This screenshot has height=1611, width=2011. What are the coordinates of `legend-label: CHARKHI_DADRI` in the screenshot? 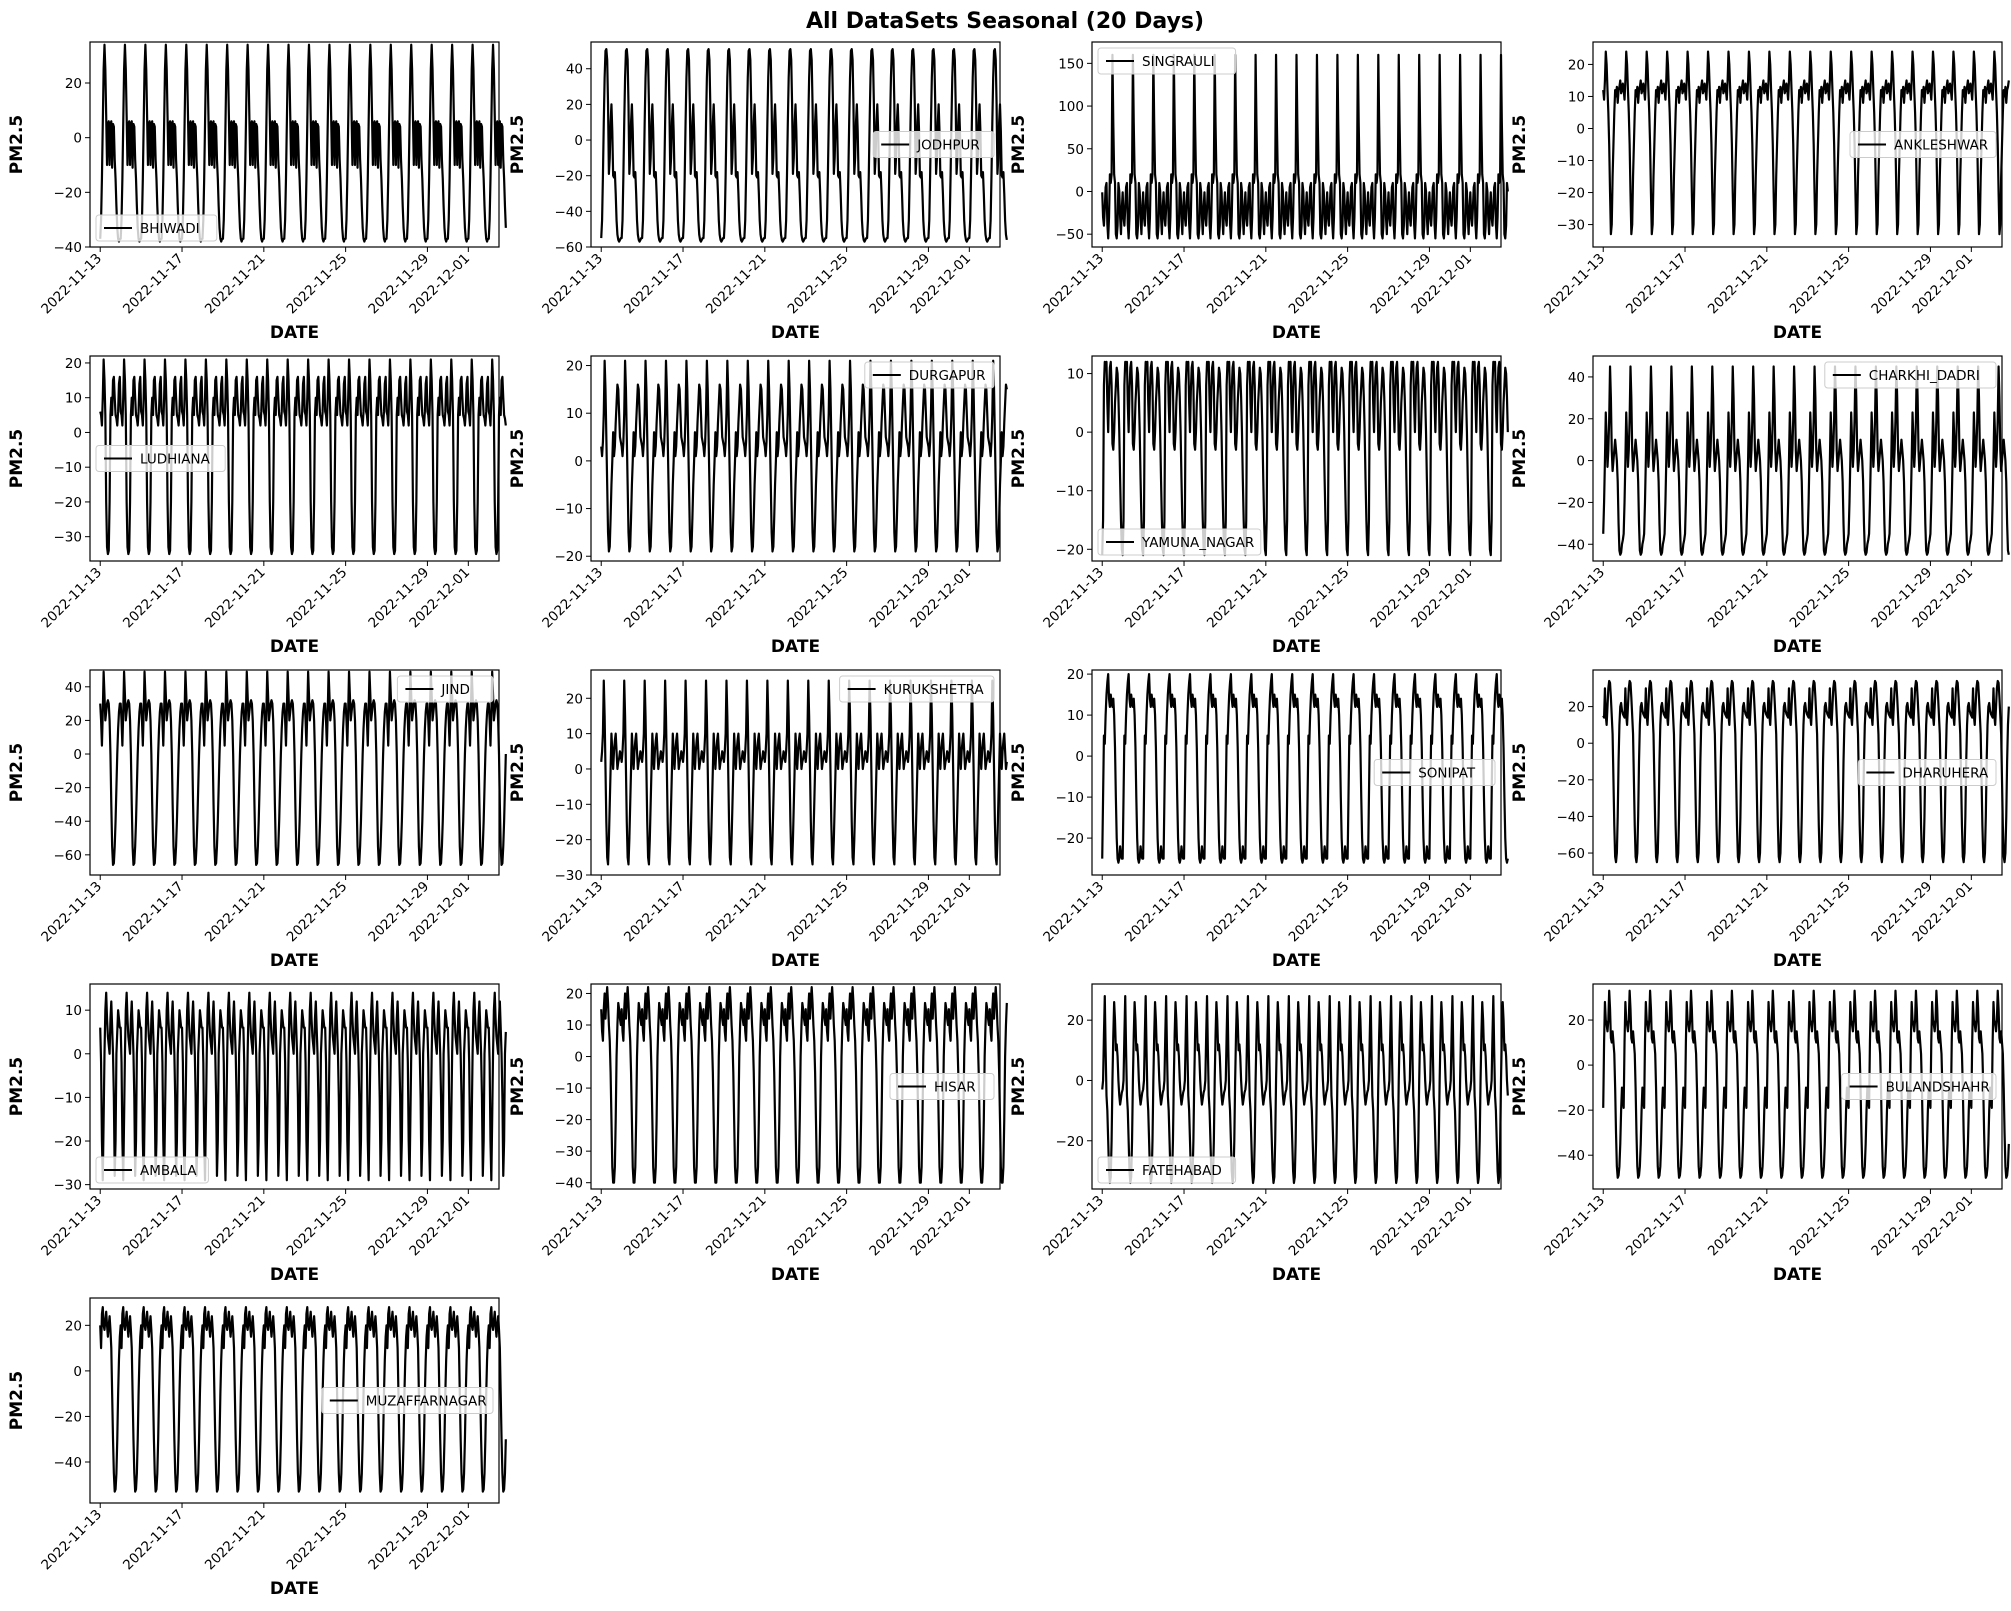 It's located at (1924, 376).